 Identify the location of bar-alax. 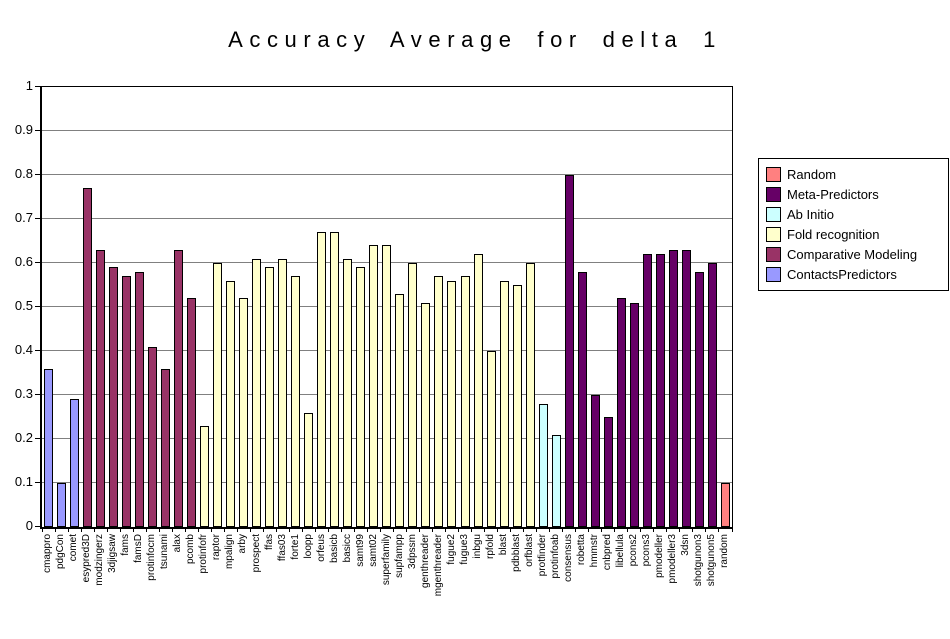
(179, 388).